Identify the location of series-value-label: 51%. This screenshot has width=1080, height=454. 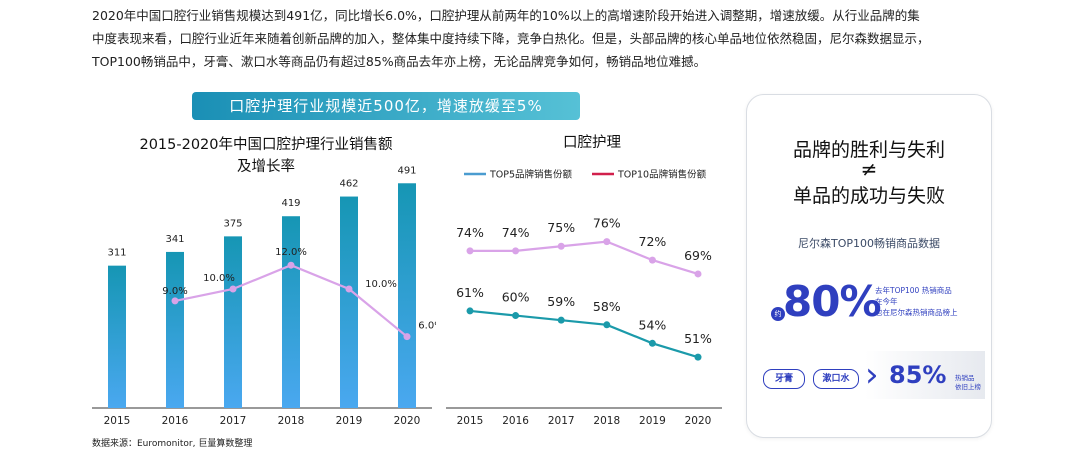
(698, 338).